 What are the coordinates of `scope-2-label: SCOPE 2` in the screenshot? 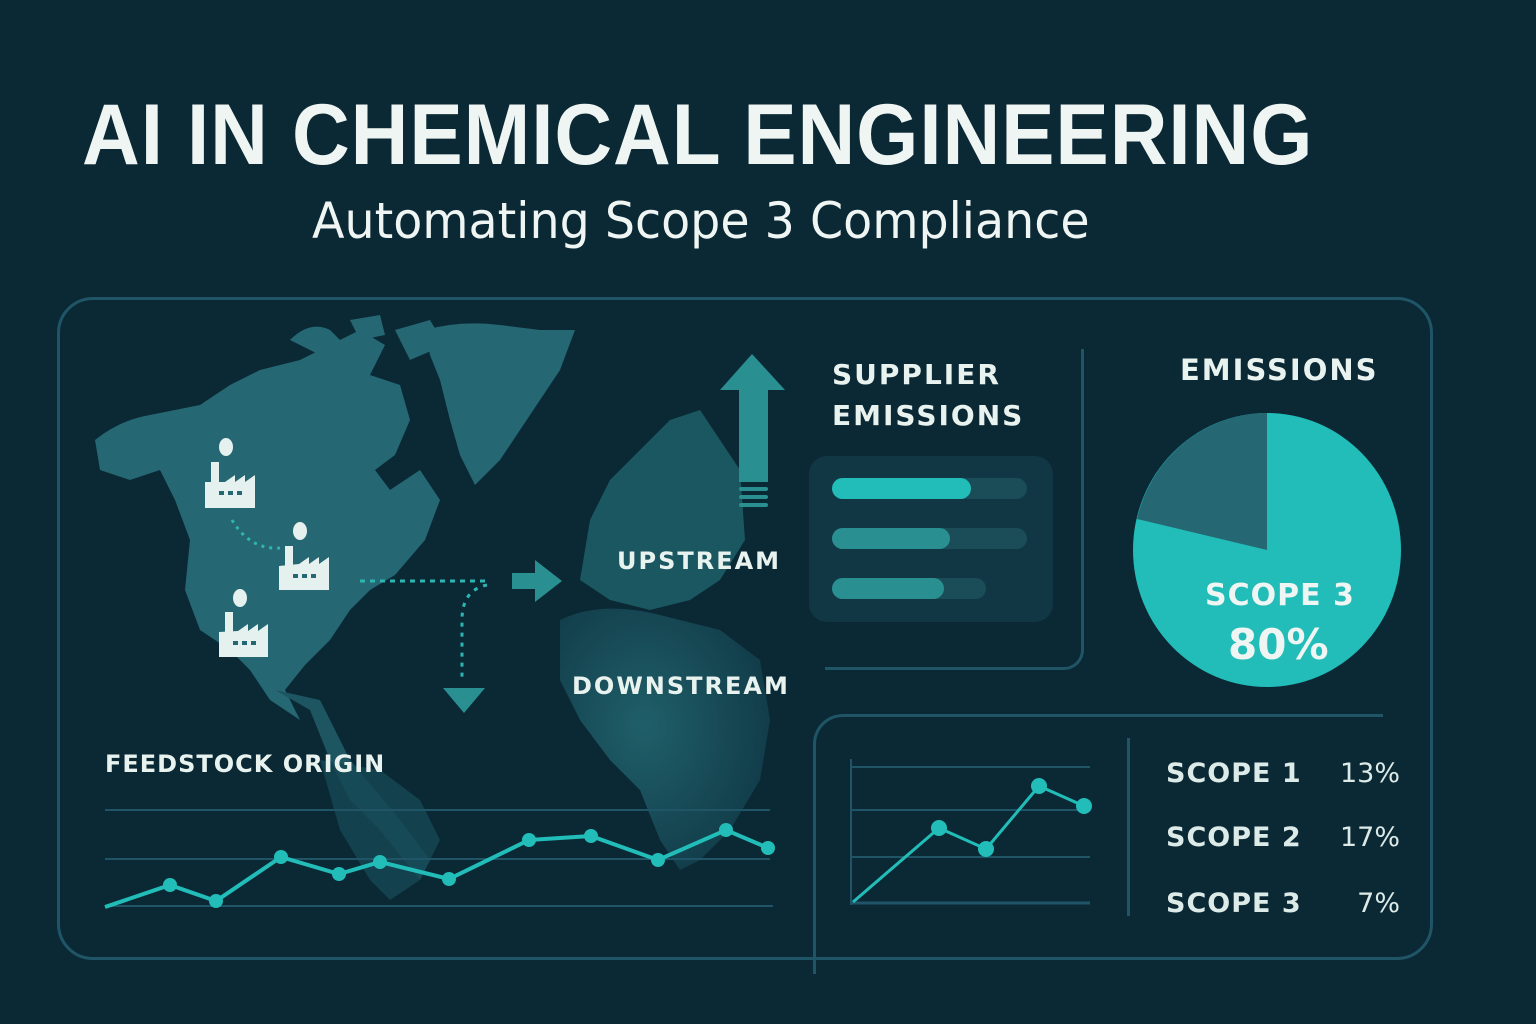 It's located at (1234, 837).